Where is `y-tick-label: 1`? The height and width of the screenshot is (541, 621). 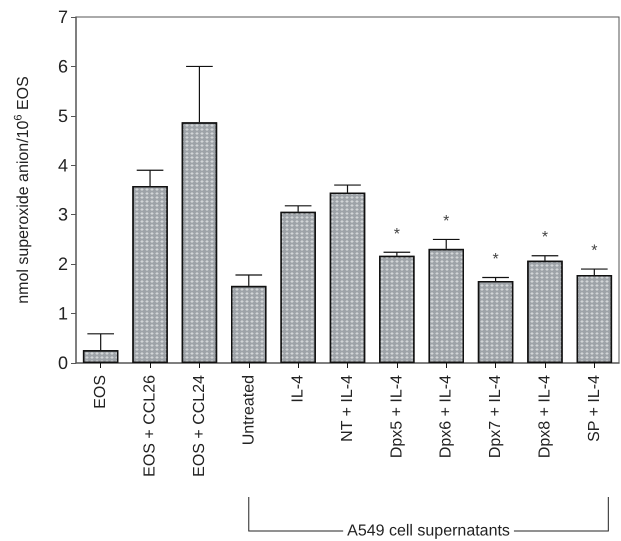 y-tick-label: 1 is located at coordinates (63, 314).